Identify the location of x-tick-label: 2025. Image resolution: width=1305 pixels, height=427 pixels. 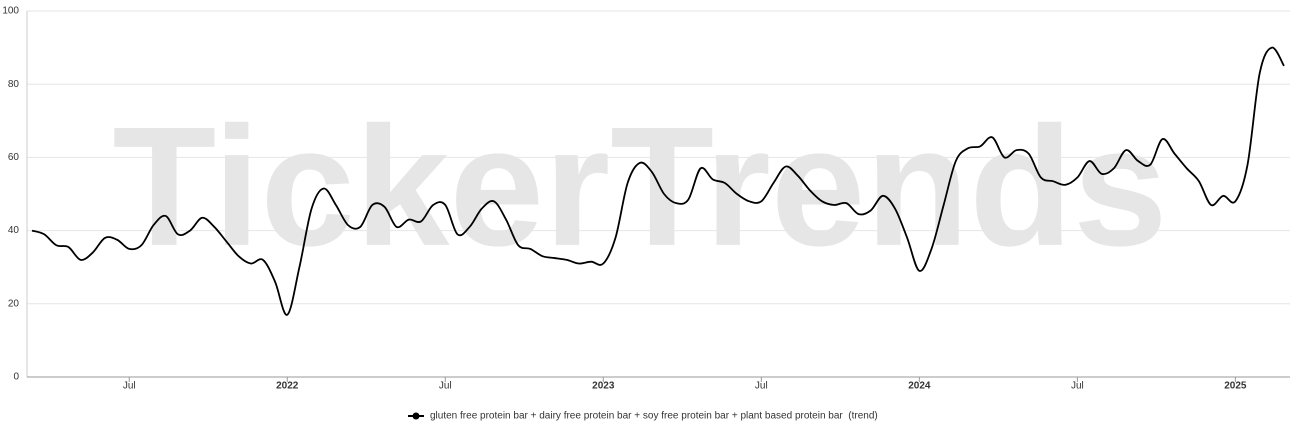
(1235, 386).